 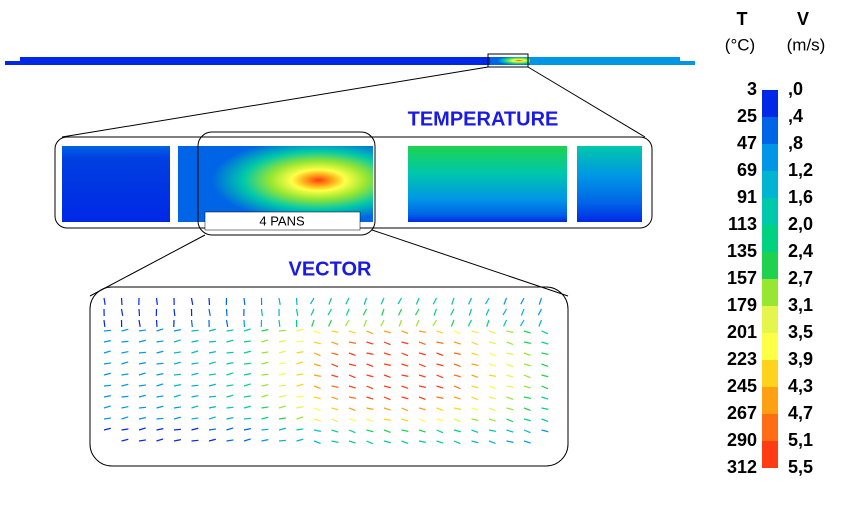 I want to click on legend-t-label: 135, so click(x=742, y=251).